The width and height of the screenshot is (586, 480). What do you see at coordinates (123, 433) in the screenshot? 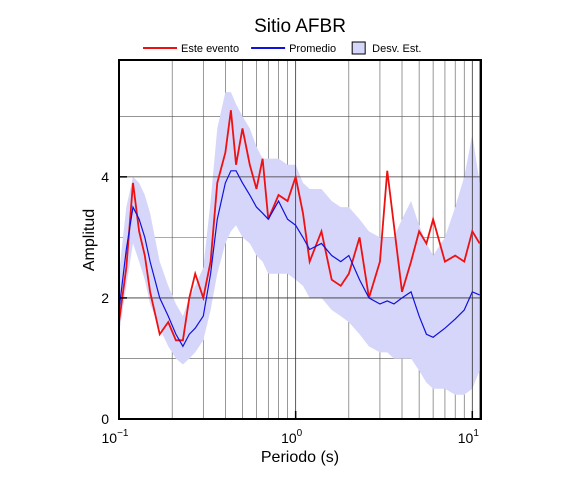
I see `x-tick-exponent: −1` at bounding box center [123, 433].